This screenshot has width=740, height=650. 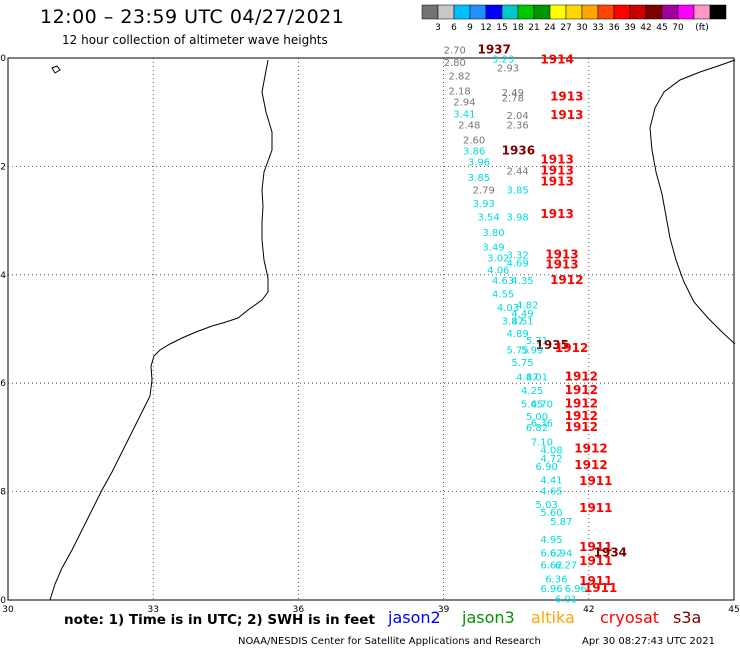 What do you see at coordinates (610, 553) in the screenshot?
I see `wave-height-label: 1934` at bounding box center [610, 553].